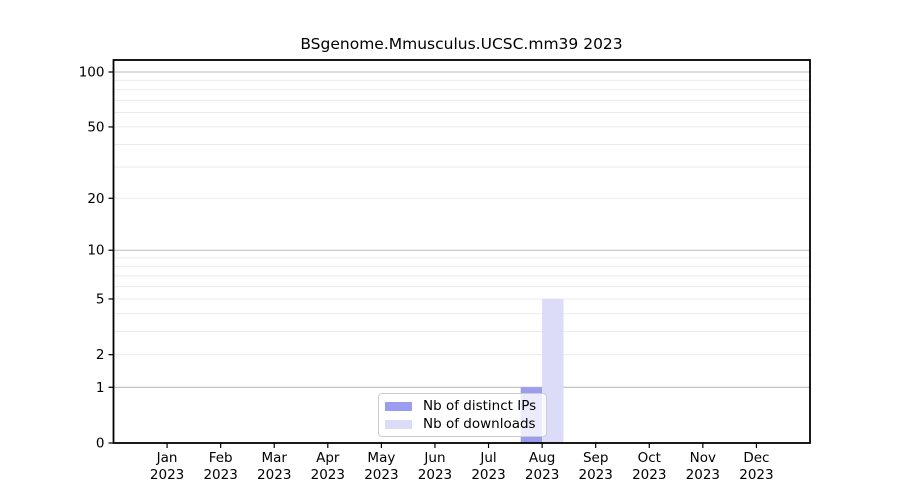 Image resolution: width=900 pixels, height=500 pixels. I want to click on chart-title: BSgenome.Mmusculus.UCSC.mm39 2023, so click(461, 44).